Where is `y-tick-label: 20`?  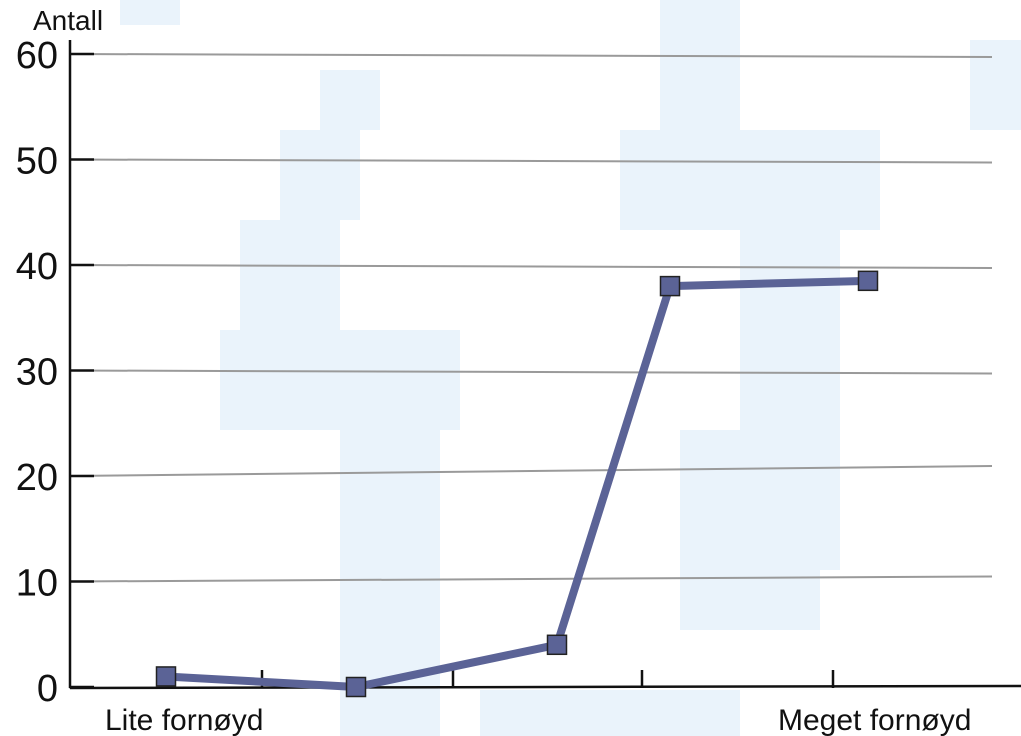 y-tick-label: 20 is located at coordinates (37, 478).